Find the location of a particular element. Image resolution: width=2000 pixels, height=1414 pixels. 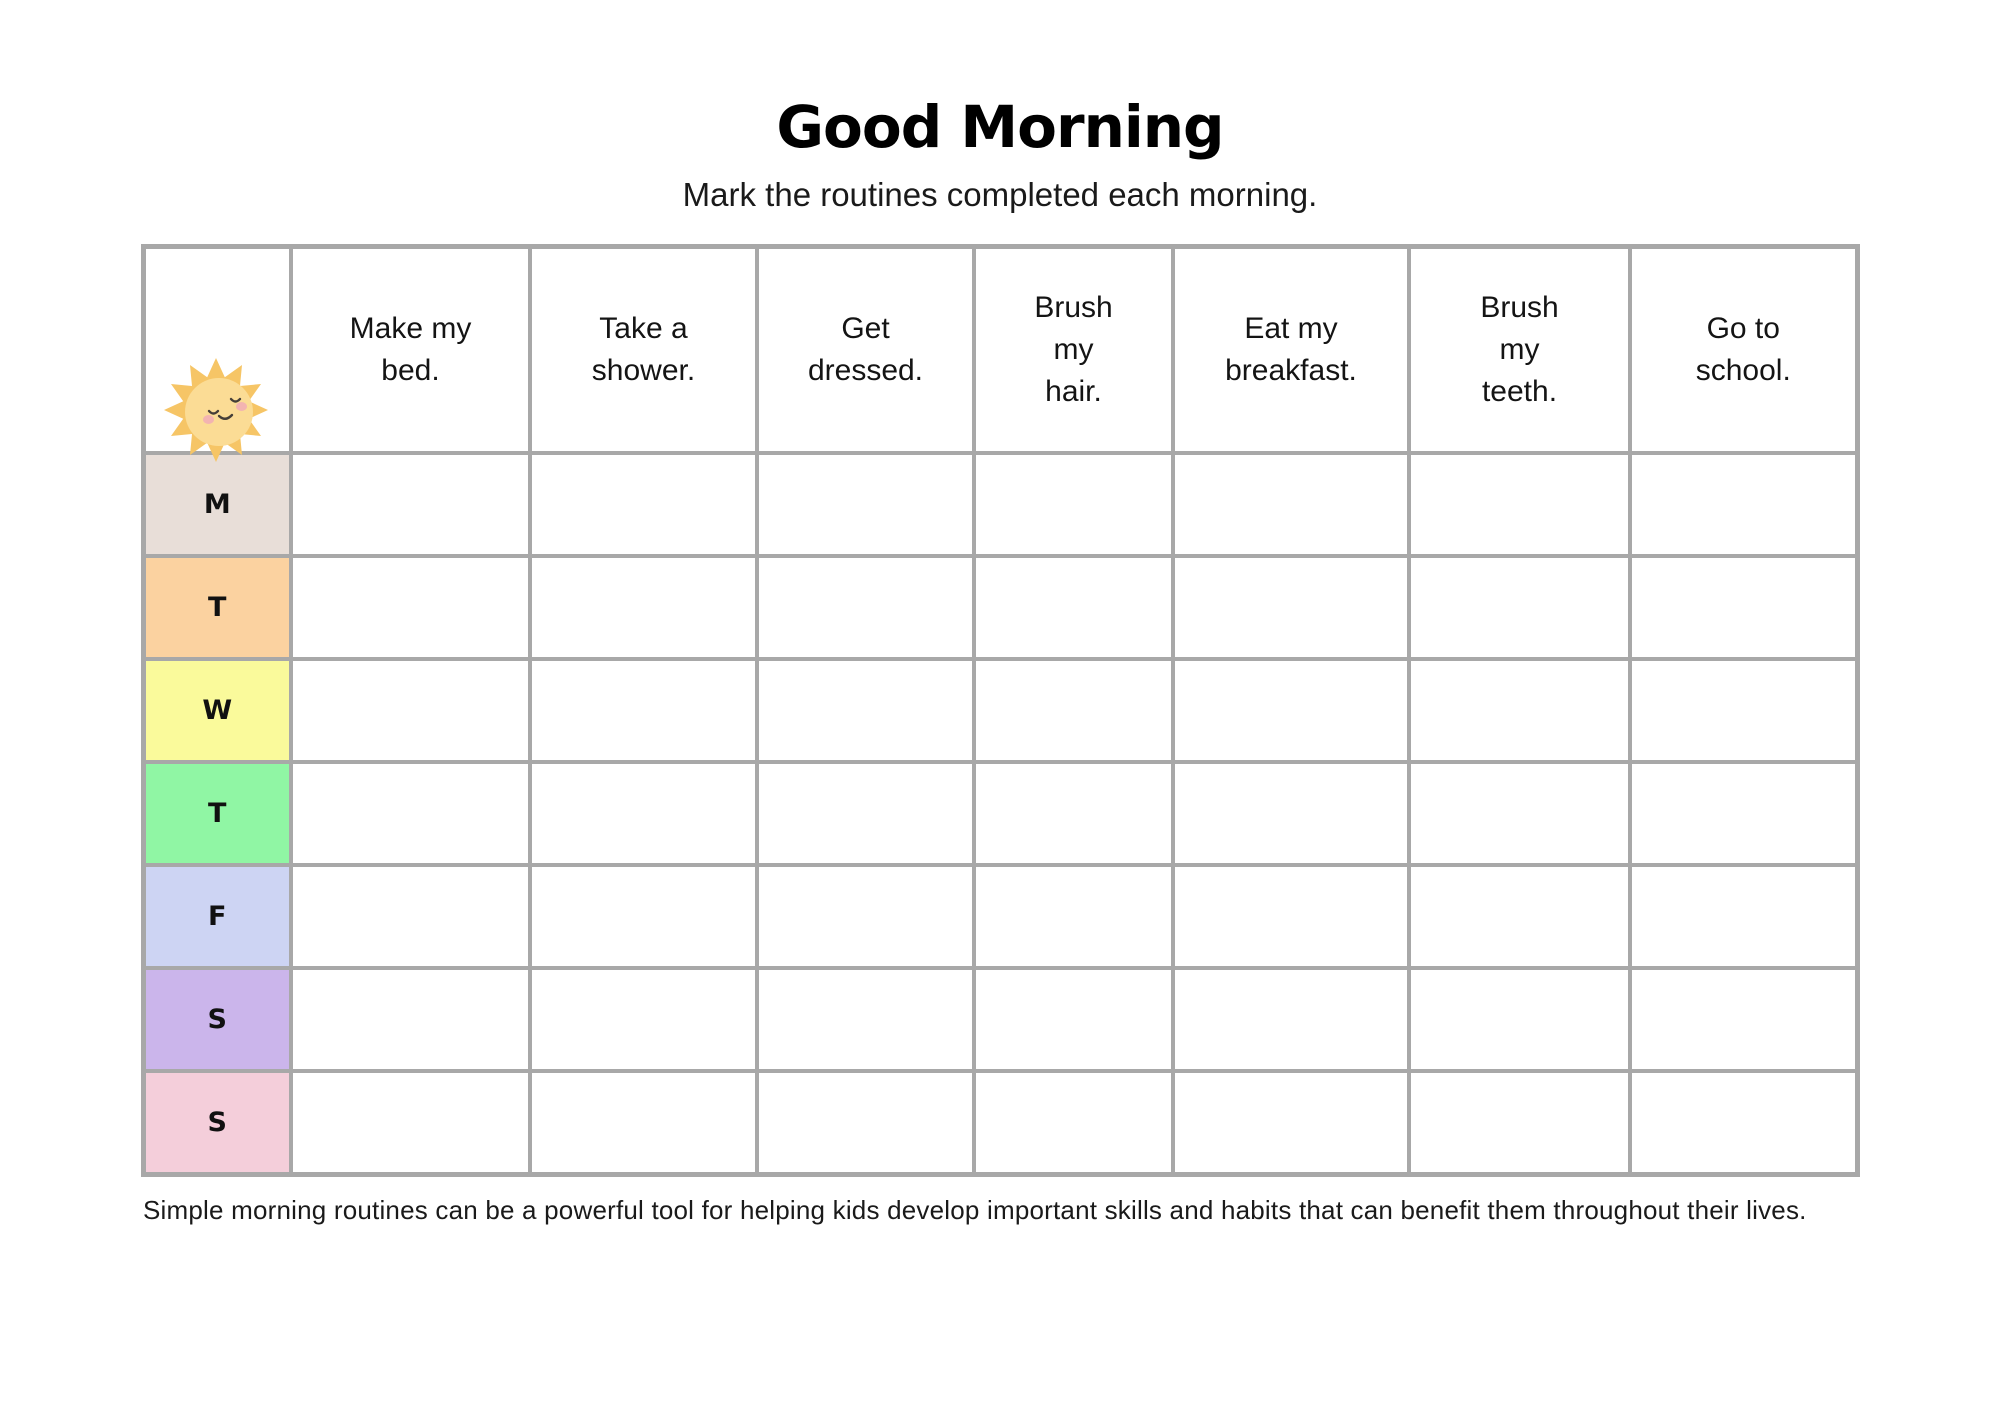

page-title: Good Morning is located at coordinates (1000, 127).